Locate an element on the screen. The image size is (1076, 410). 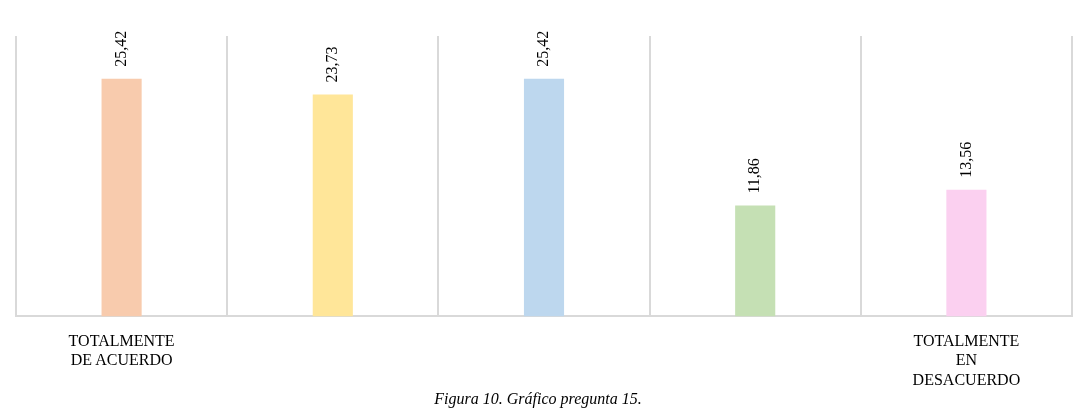
data-label: 13,56 is located at coordinates (965, 159).